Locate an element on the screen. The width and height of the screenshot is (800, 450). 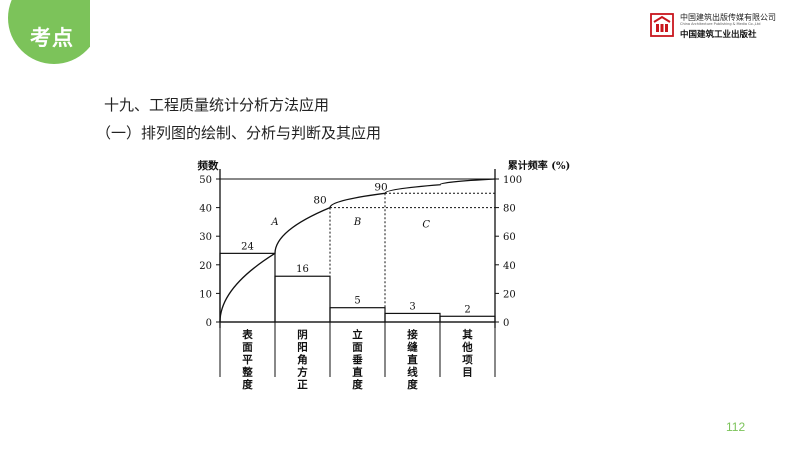
category-label-char: 接 is located at coordinates (412, 334).